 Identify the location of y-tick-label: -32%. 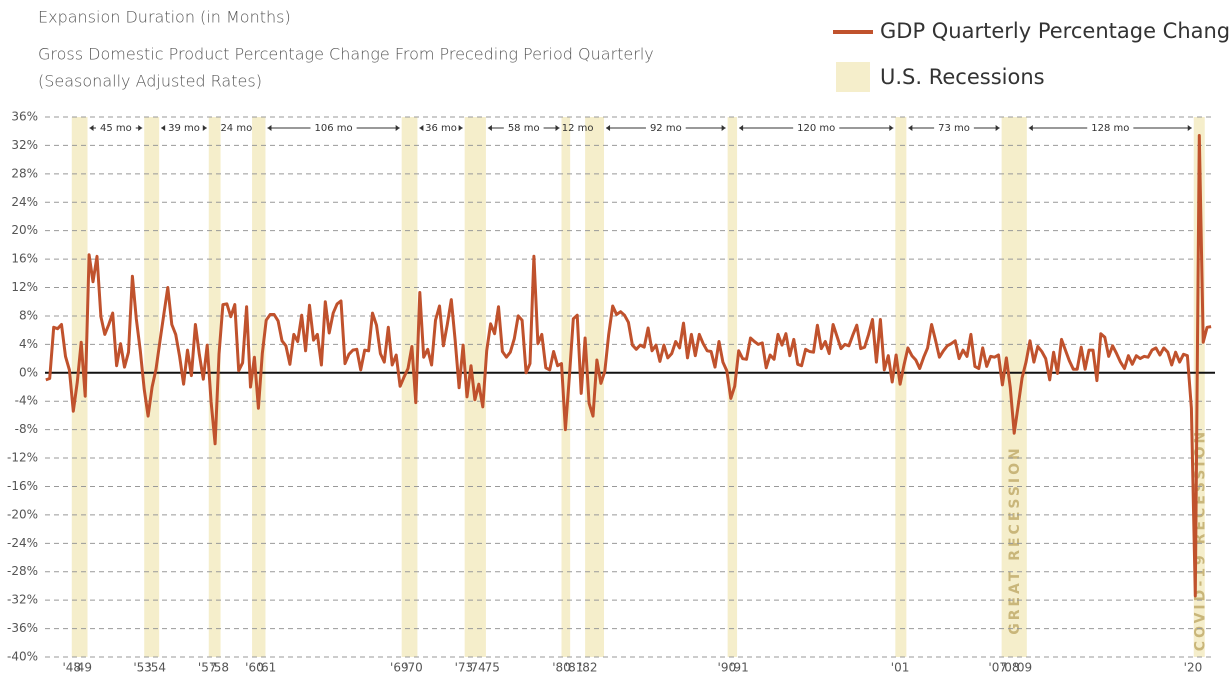
(22, 600).